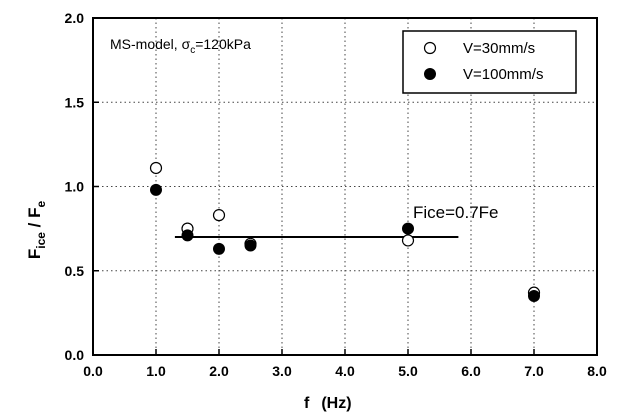  What do you see at coordinates (345, 371) in the screenshot?
I see `x-tick-label: 4.0` at bounding box center [345, 371].